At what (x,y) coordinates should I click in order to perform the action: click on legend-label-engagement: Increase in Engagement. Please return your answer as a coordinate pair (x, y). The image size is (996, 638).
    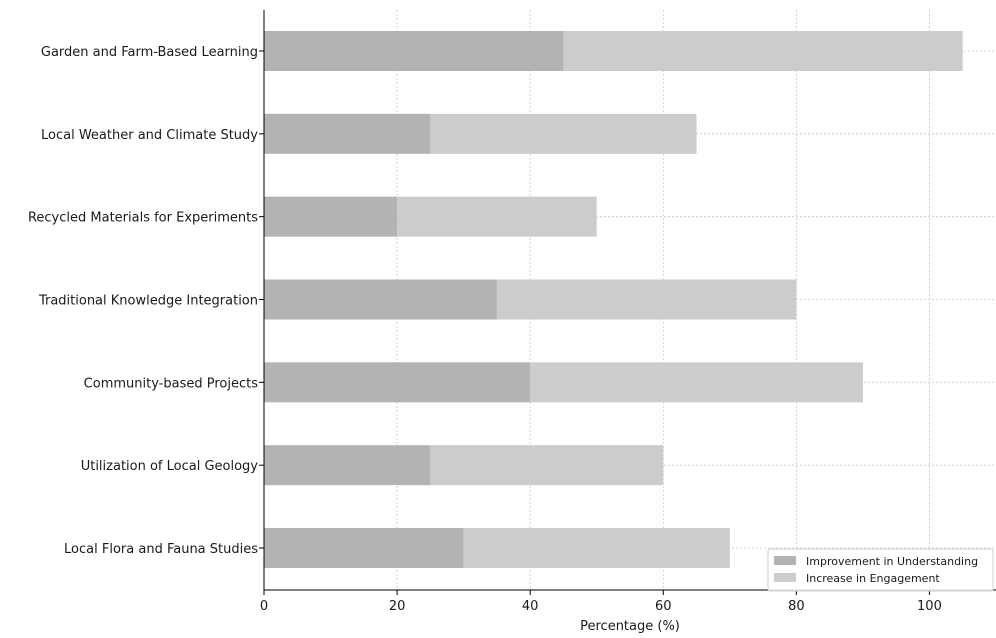
    Looking at the image, I should click on (873, 578).